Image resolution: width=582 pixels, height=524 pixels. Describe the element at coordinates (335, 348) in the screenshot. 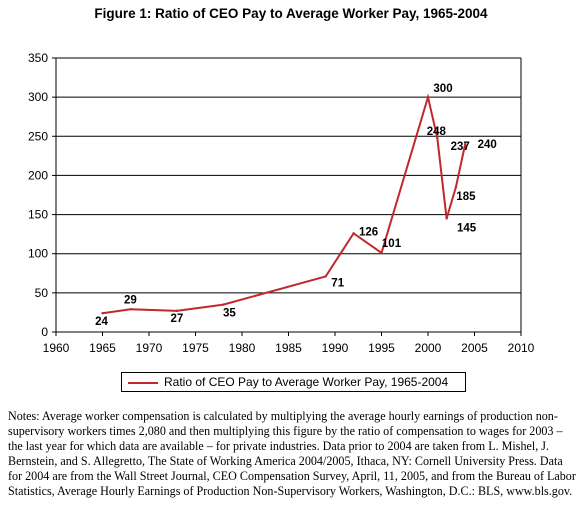

I see `x-tick-label: 1990` at that location.